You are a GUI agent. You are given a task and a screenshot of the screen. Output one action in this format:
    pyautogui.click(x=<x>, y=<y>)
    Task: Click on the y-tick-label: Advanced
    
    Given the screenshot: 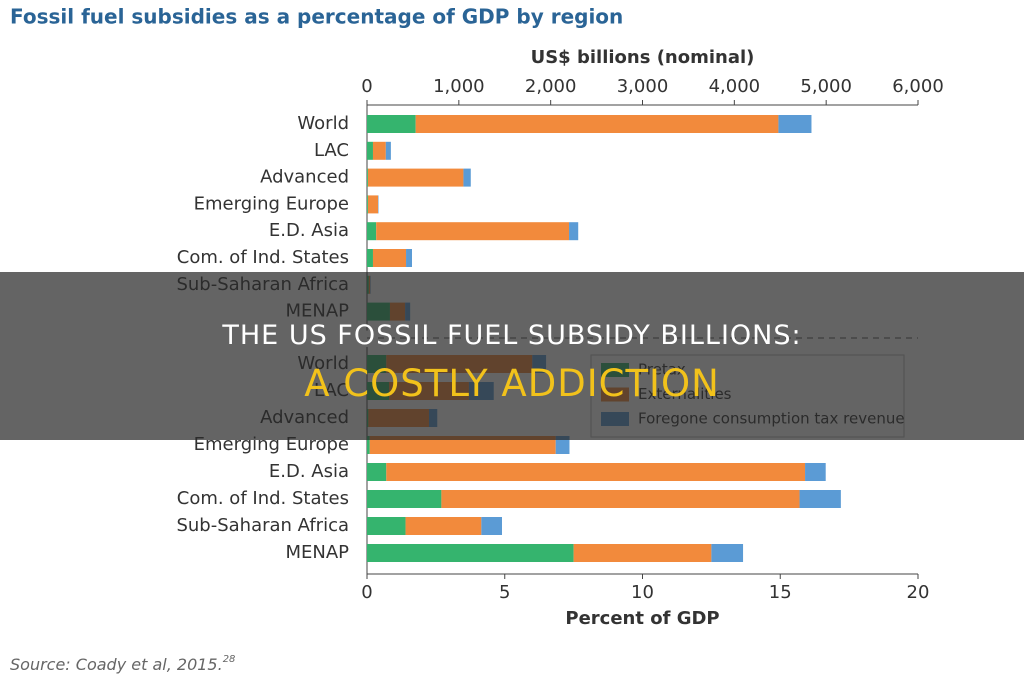 What is the action you would take?
    pyautogui.click(x=304, y=177)
    